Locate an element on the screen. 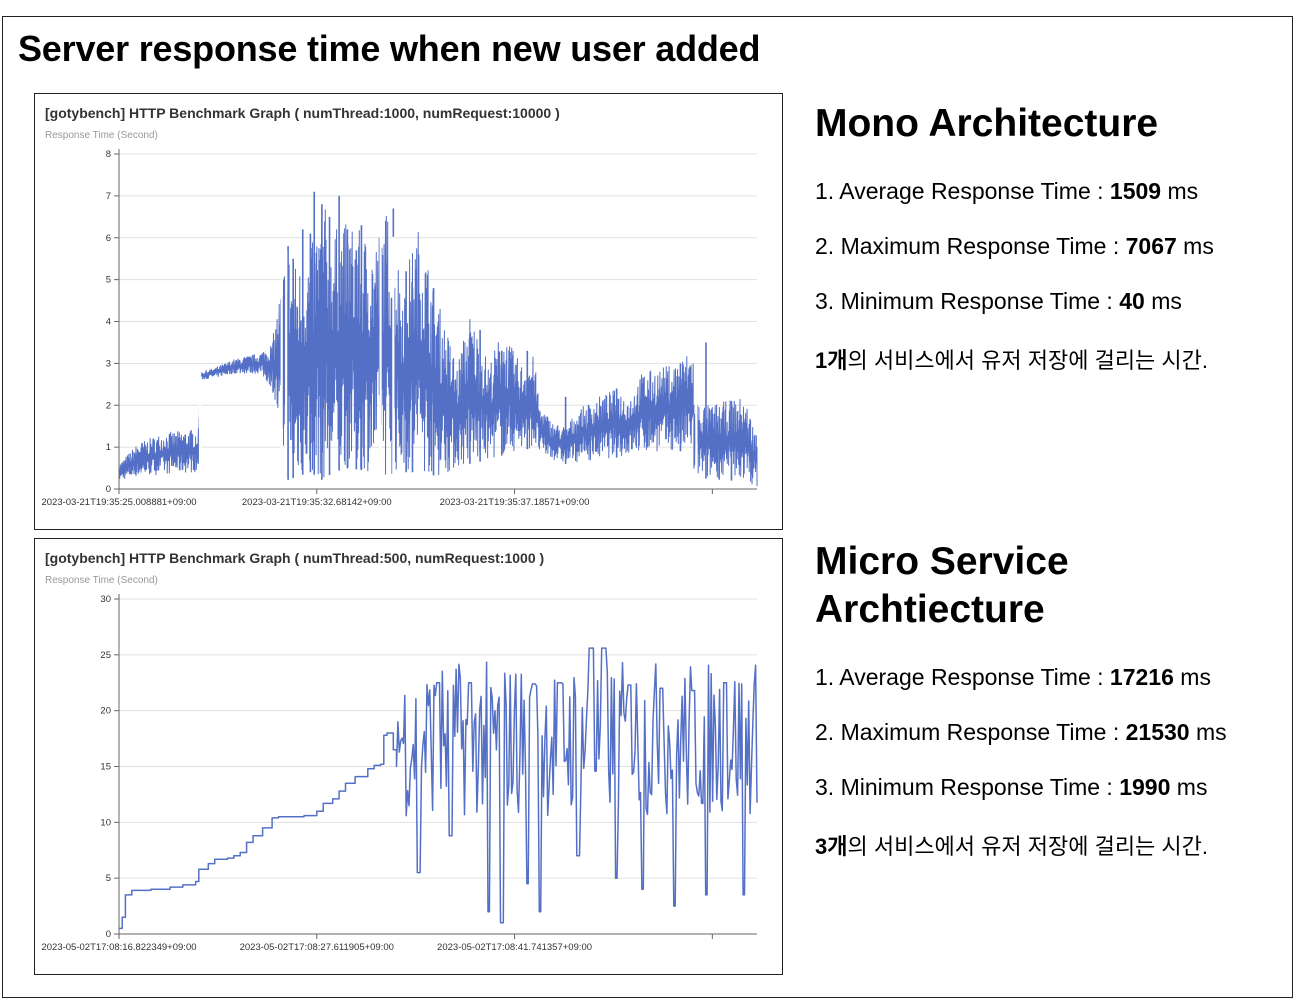 The image size is (1311, 1001). service-note: 3개의 서비스에서 유저 저장에 걸리는 시간. is located at coordinates (1050, 845).